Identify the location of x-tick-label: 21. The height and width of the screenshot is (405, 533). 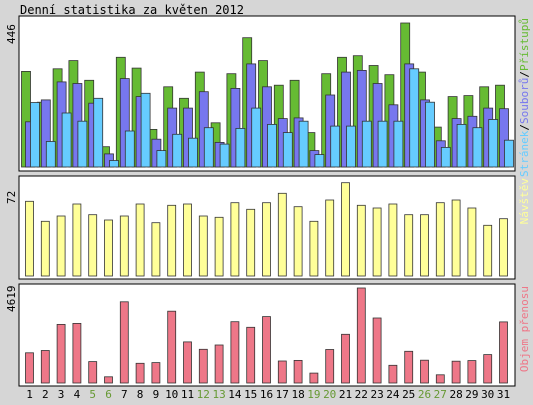
(345, 394).